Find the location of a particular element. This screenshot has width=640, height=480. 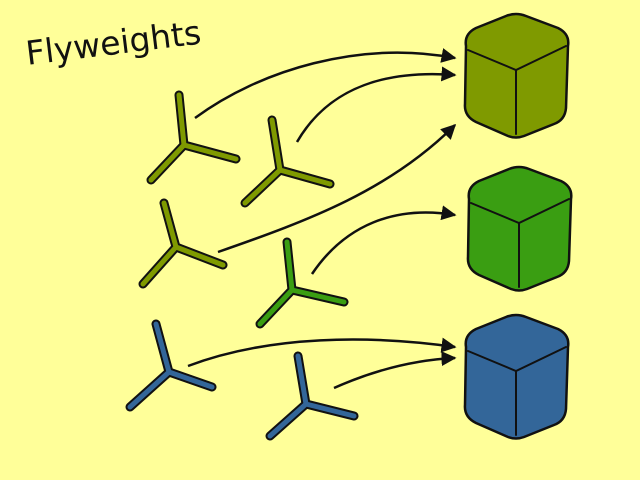

olive-flyweight is located at coordinates (516, 75).